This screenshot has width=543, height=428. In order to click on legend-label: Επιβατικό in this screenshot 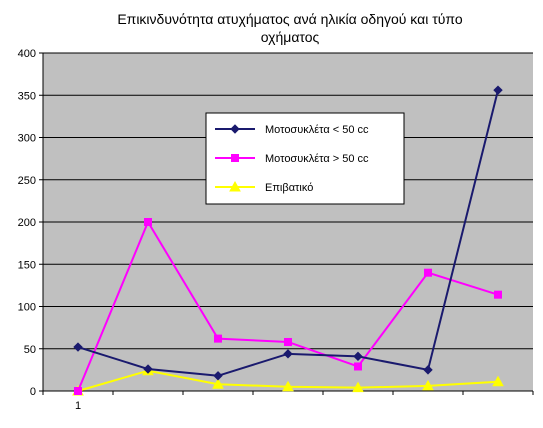, I will do `click(289, 188)`.